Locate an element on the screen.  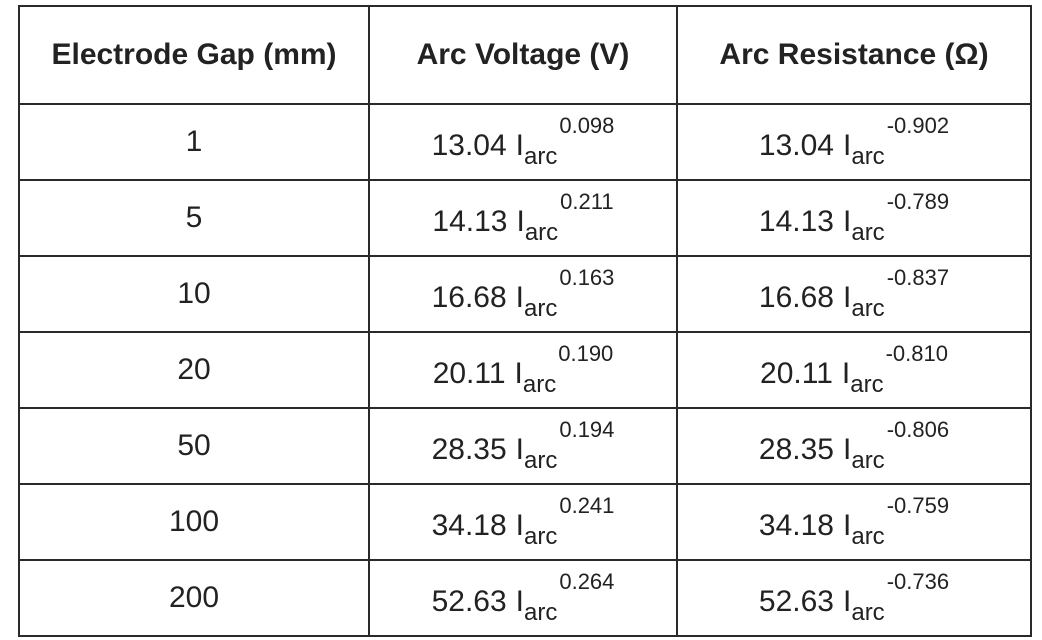
gap-cell: 20 is located at coordinates (194, 370).